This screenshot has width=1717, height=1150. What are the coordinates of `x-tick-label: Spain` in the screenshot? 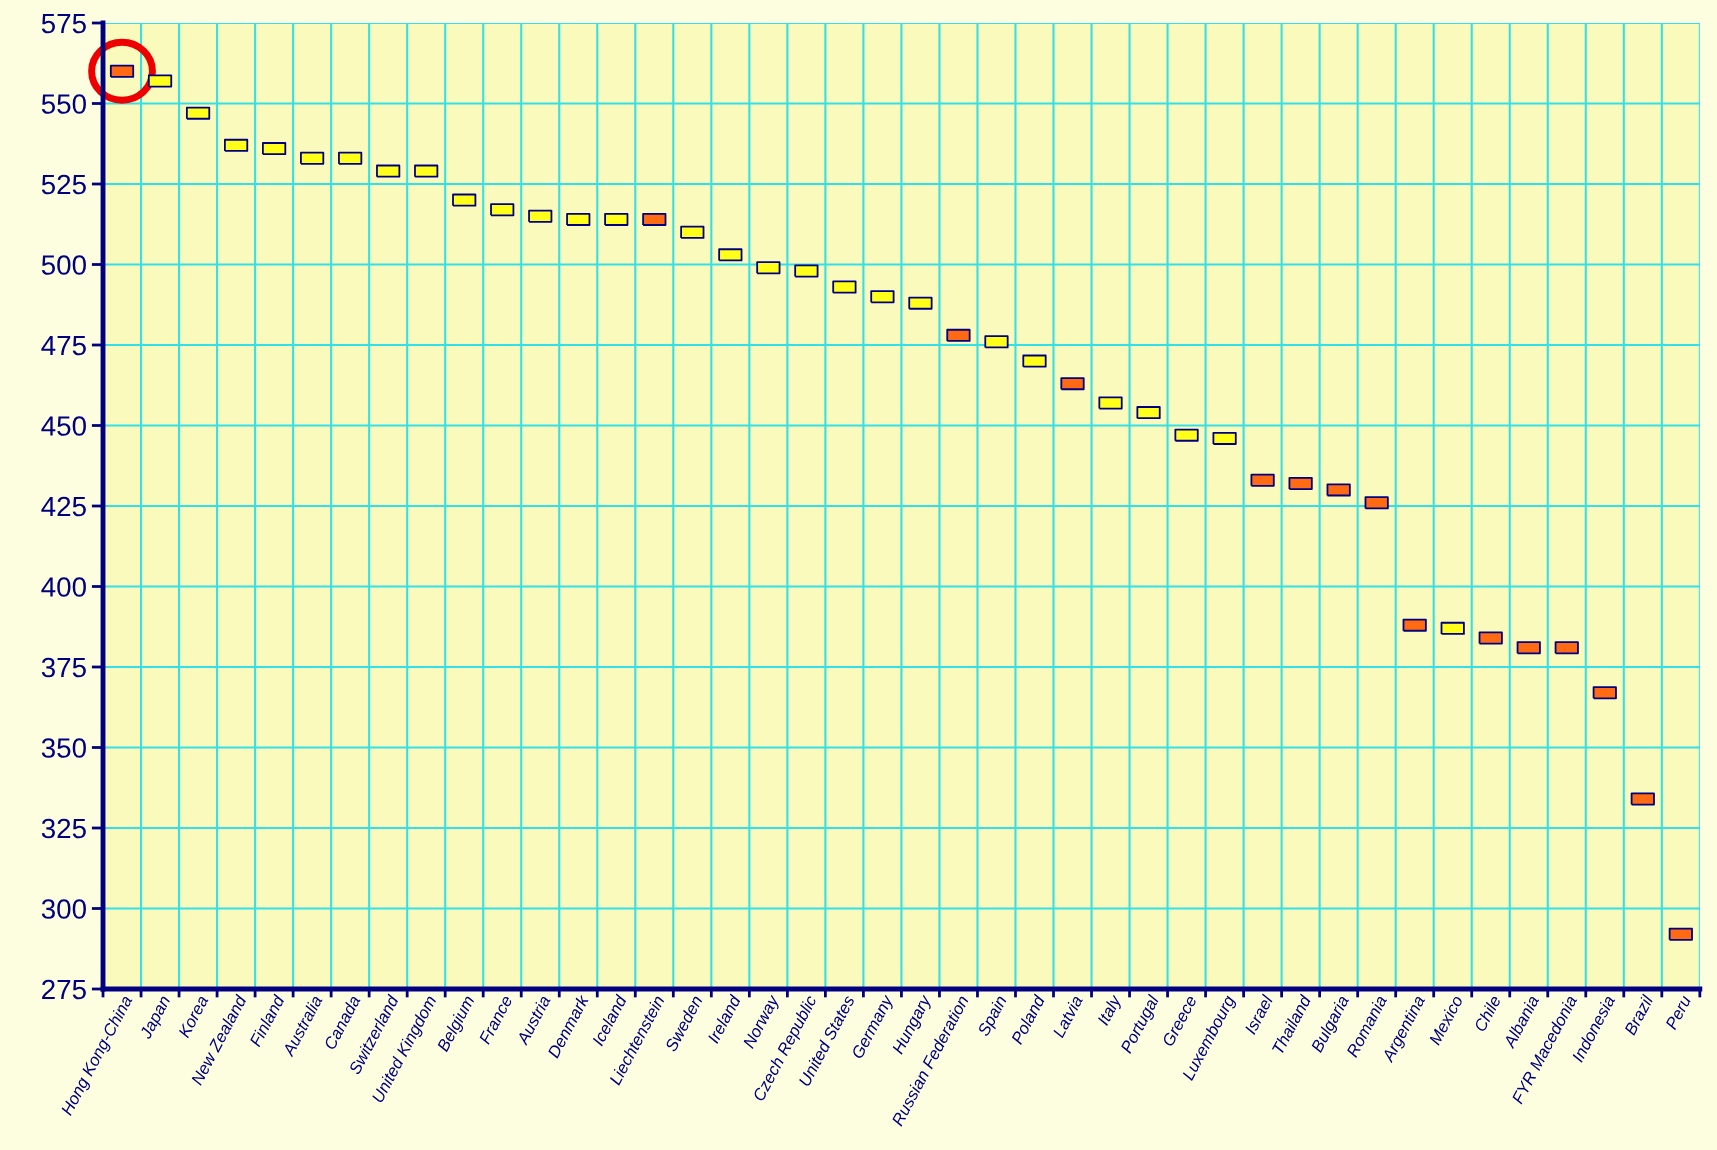 It's located at (993, 1016).